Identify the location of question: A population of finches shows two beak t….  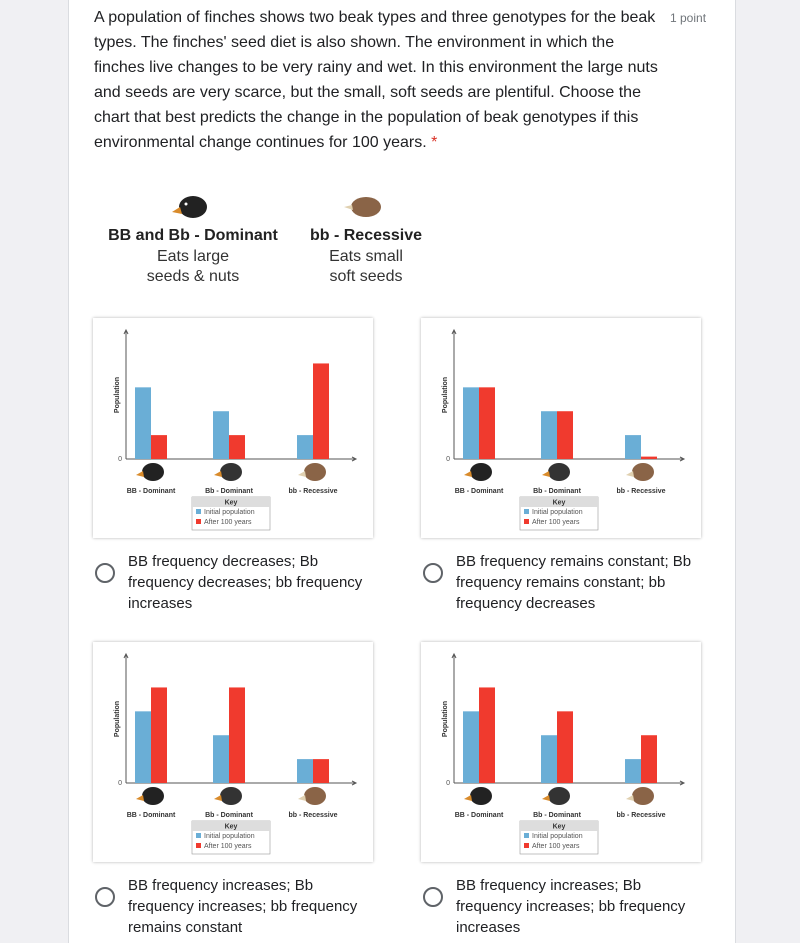
(381, 80).